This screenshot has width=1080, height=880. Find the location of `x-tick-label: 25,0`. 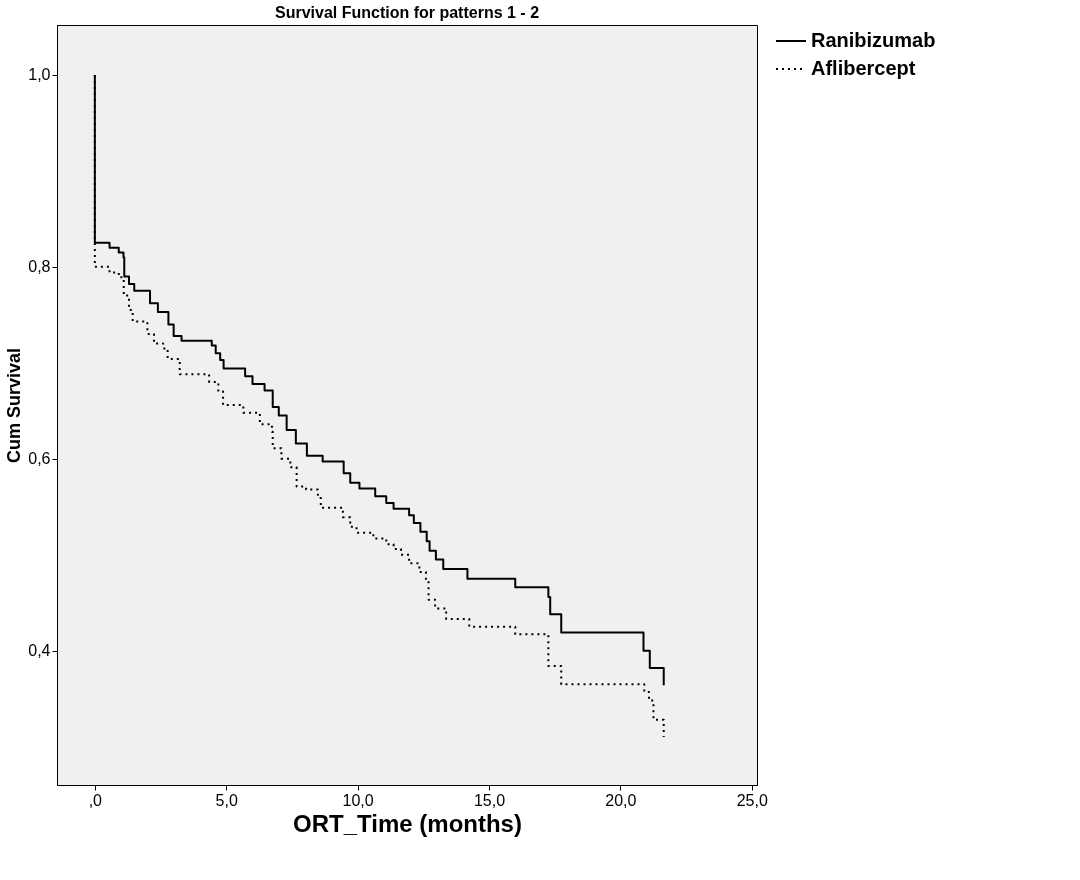

x-tick-label: 25,0 is located at coordinates (752, 800).